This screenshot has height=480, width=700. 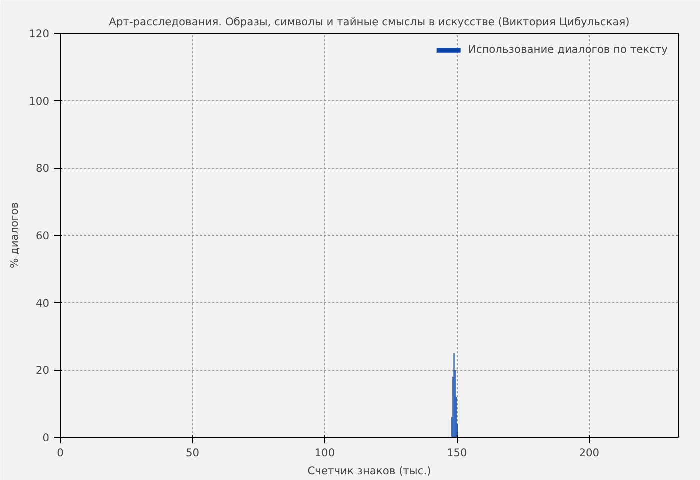 I want to click on y-axis-title: % диалогов, so click(x=15, y=235).